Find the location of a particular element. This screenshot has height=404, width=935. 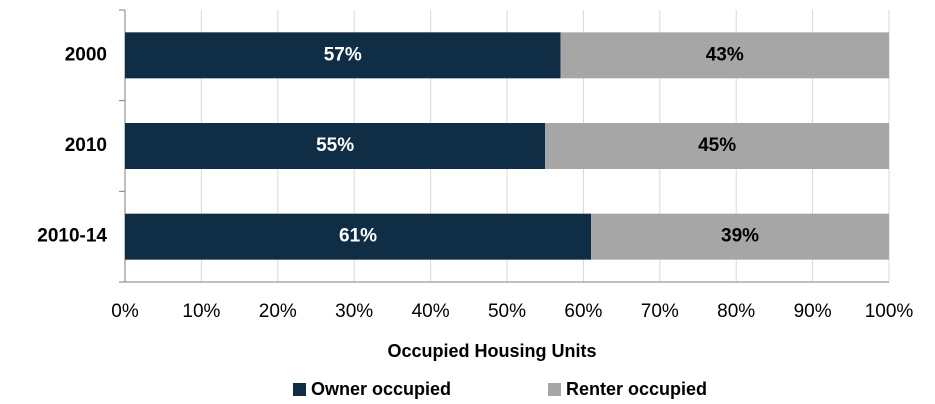

data-label: 45% is located at coordinates (717, 145).